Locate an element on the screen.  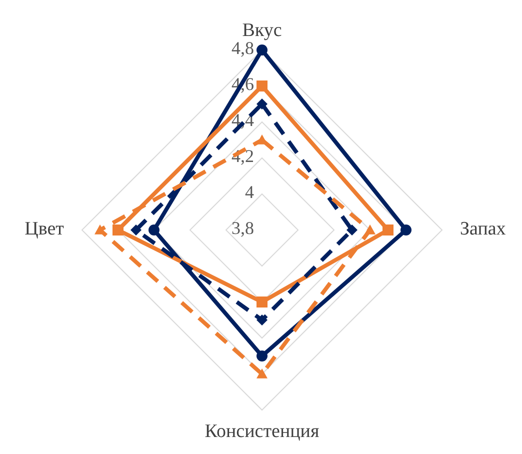
y-tick-label: 3,8 is located at coordinates (243, 228).